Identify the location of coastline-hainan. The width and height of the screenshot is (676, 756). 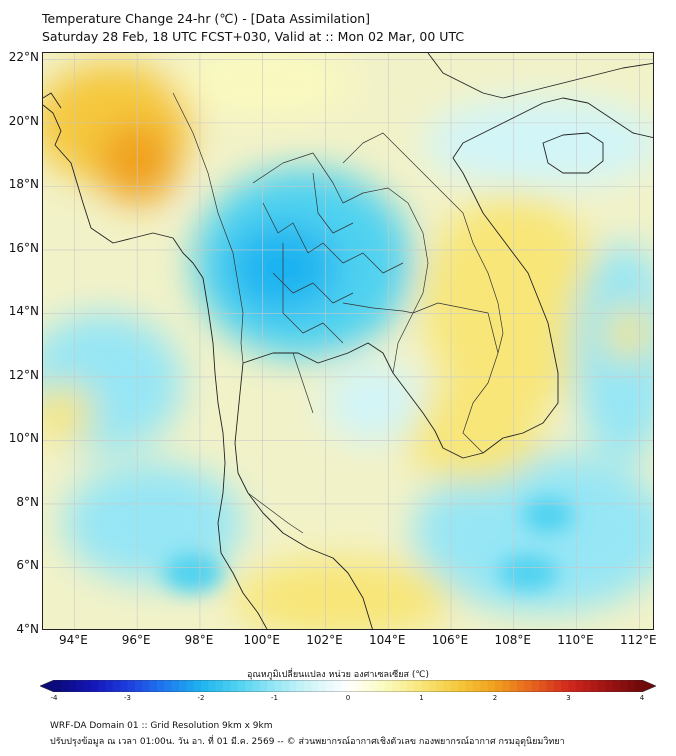
(573, 153).